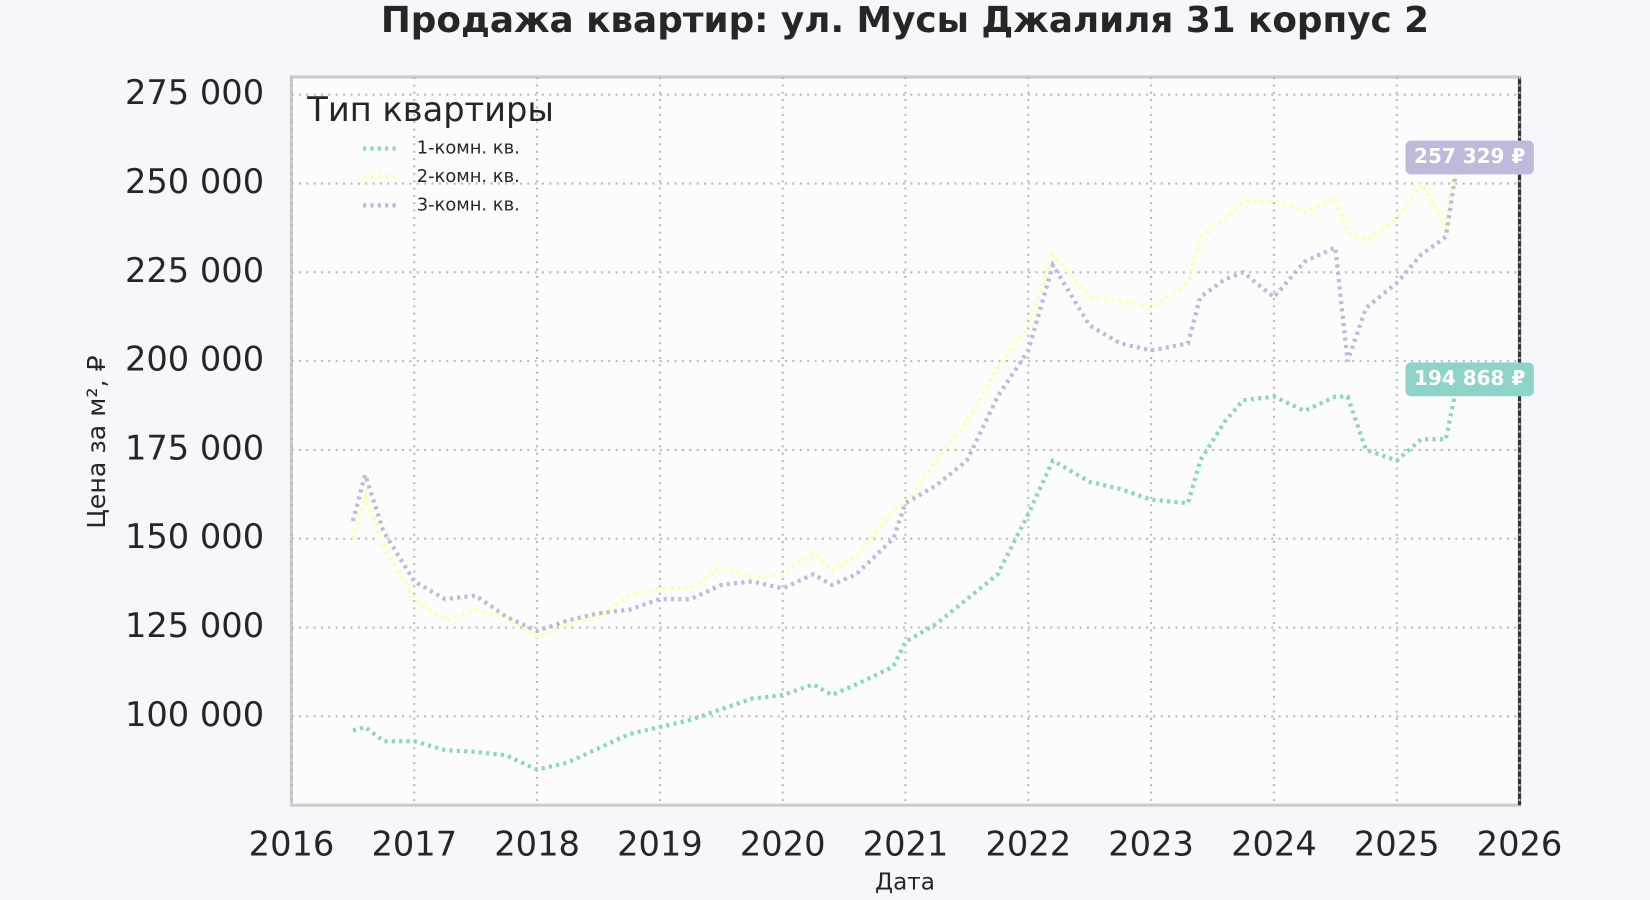 This screenshot has width=1650, height=900. Describe the element at coordinates (194, 92) in the screenshot. I see `y-tick-label: 275 000` at that location.